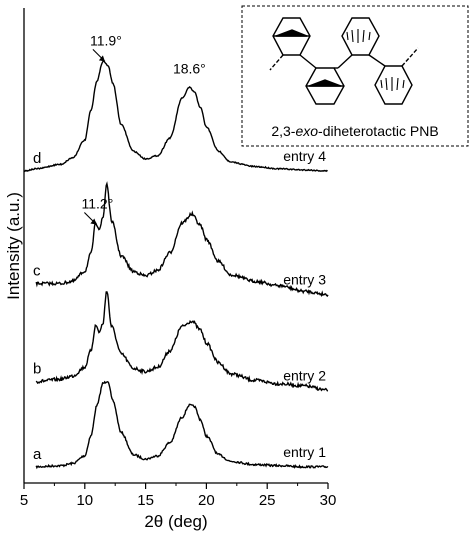 The width and height of the screenshot is (474, 550). What do you see at coordinates (178, 496) in the screenshot?
I see `x-ticks: 5 10 15 20 25 30` at bounding box center [178, 496].